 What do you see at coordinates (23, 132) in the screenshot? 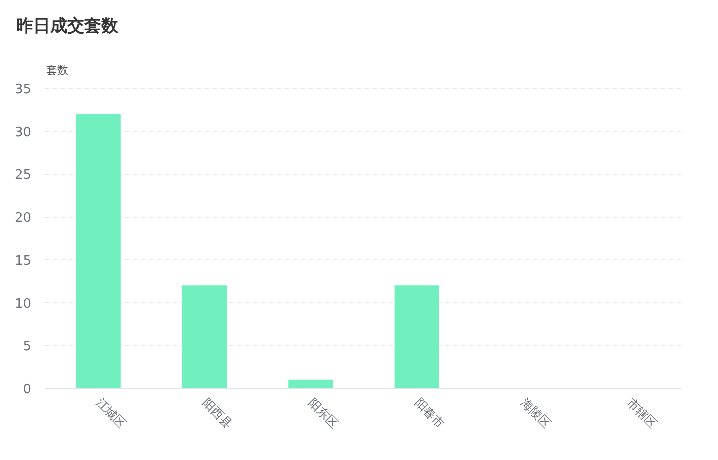
I see `y-tick-label: 30` at bounding box center [23, 132].